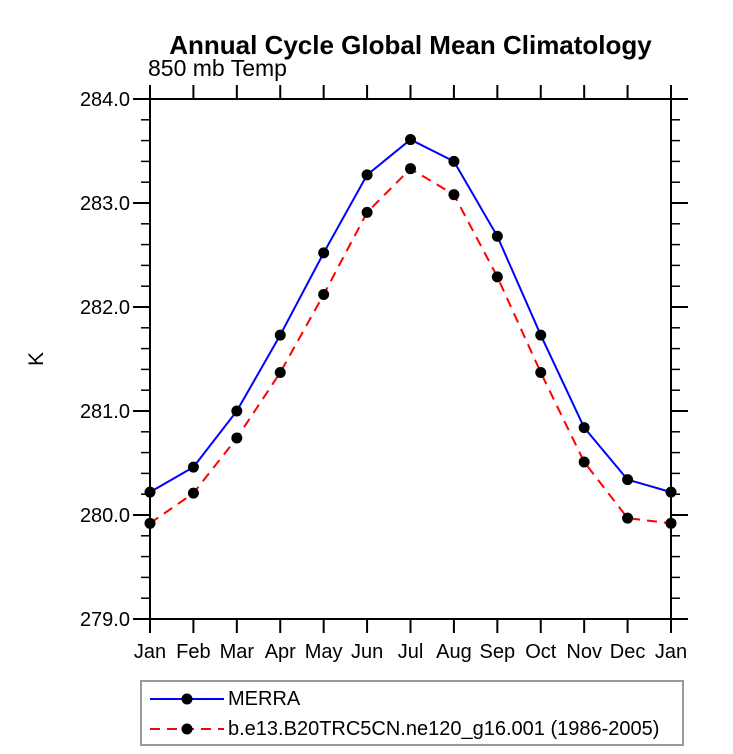 This screenshot has width=733, height=754. I want to click on x-tick-label: Nov, so click(584, 652).